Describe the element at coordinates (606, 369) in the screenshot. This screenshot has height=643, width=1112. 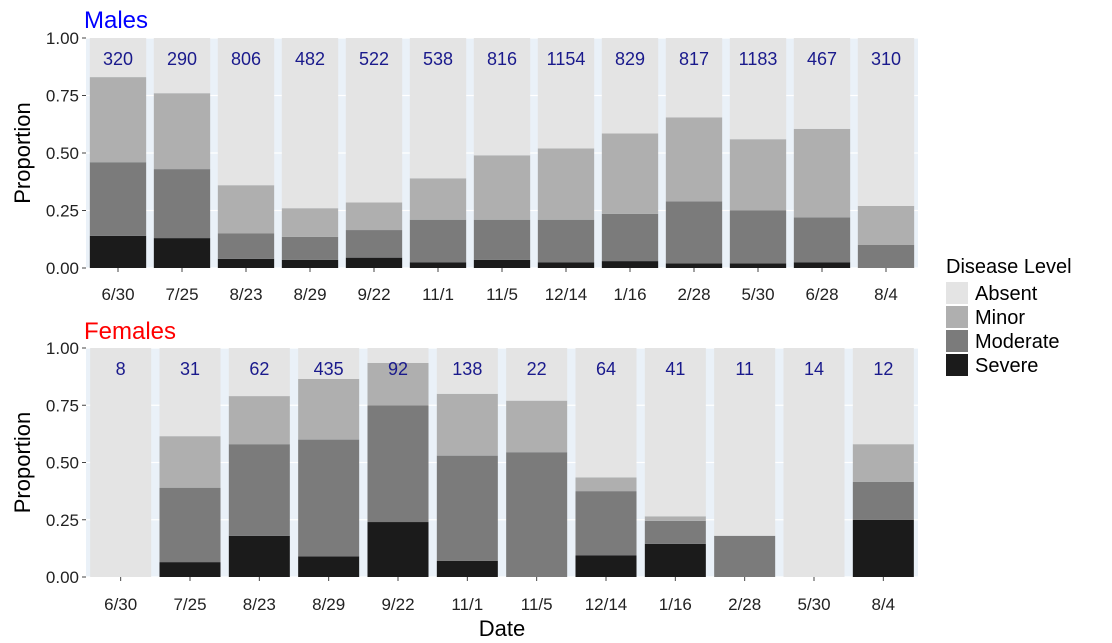
I see `females-count-label: 64` at that location.